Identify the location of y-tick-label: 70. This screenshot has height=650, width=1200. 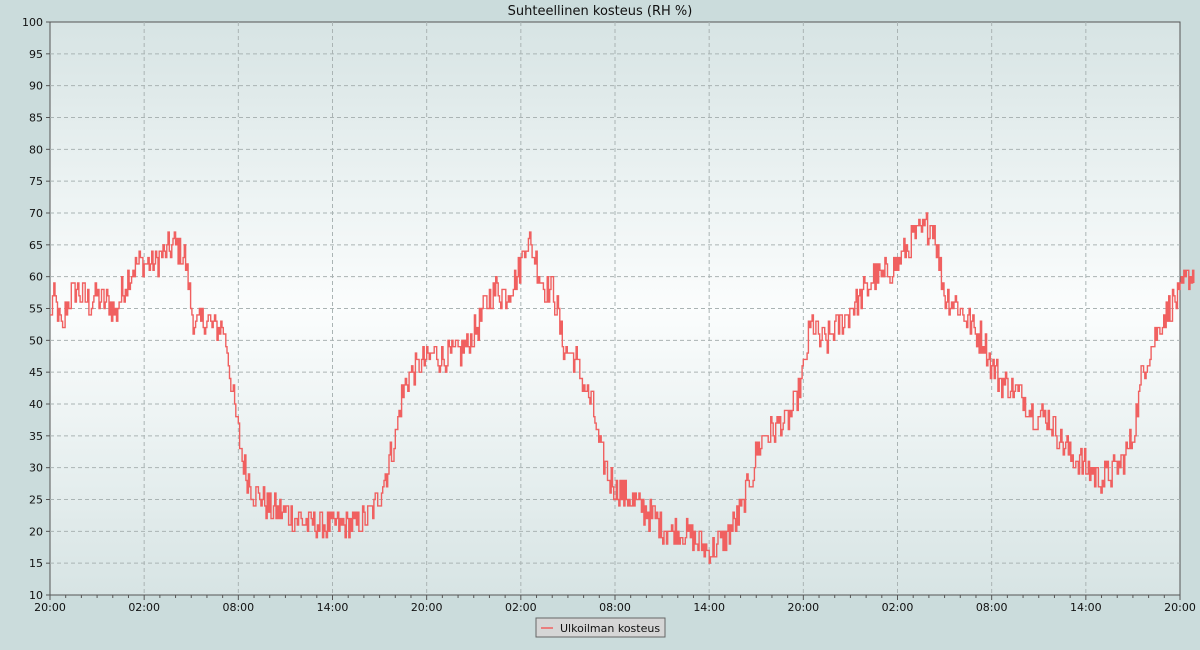
(36, 213).